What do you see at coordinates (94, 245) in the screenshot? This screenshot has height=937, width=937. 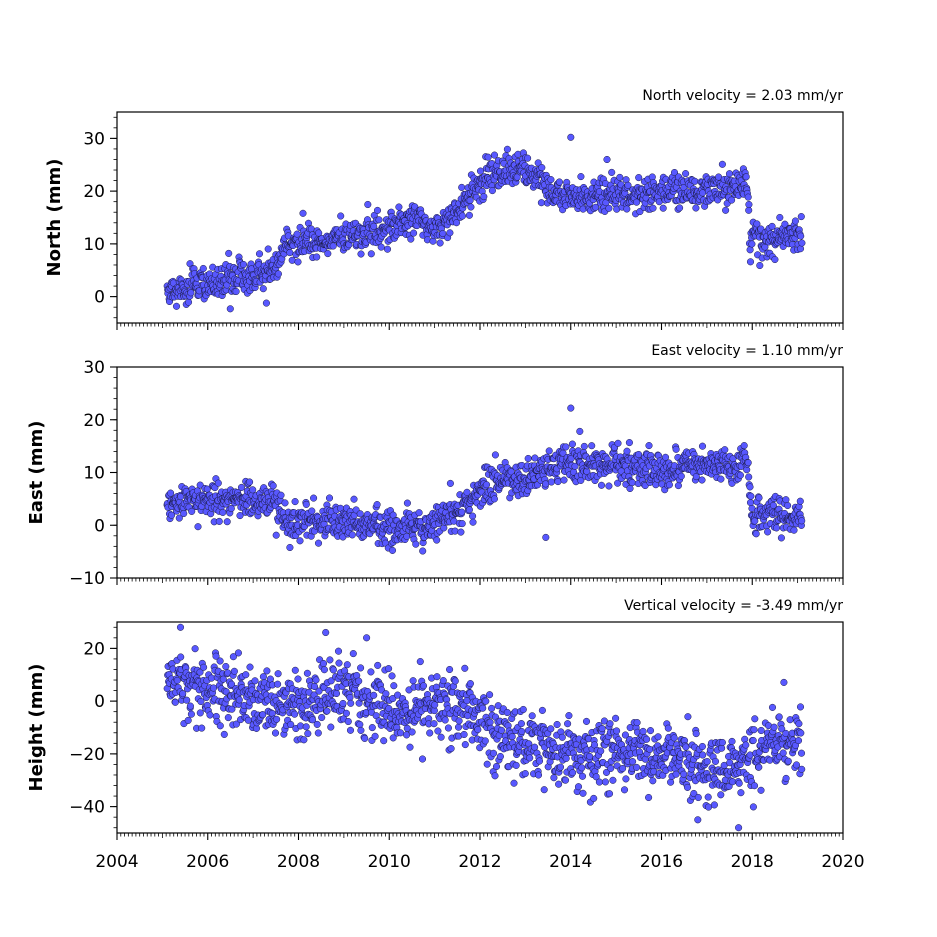 I see `y-tick-label: 10` at bounding box center [94, 245].